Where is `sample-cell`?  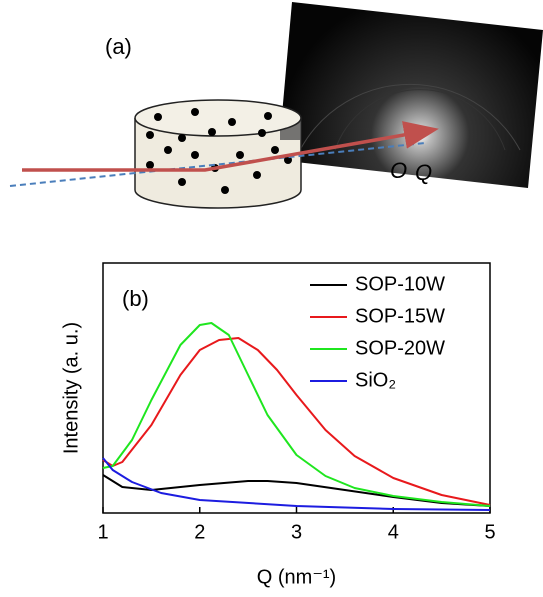 sample-cell is located at coordinates (218, 163).